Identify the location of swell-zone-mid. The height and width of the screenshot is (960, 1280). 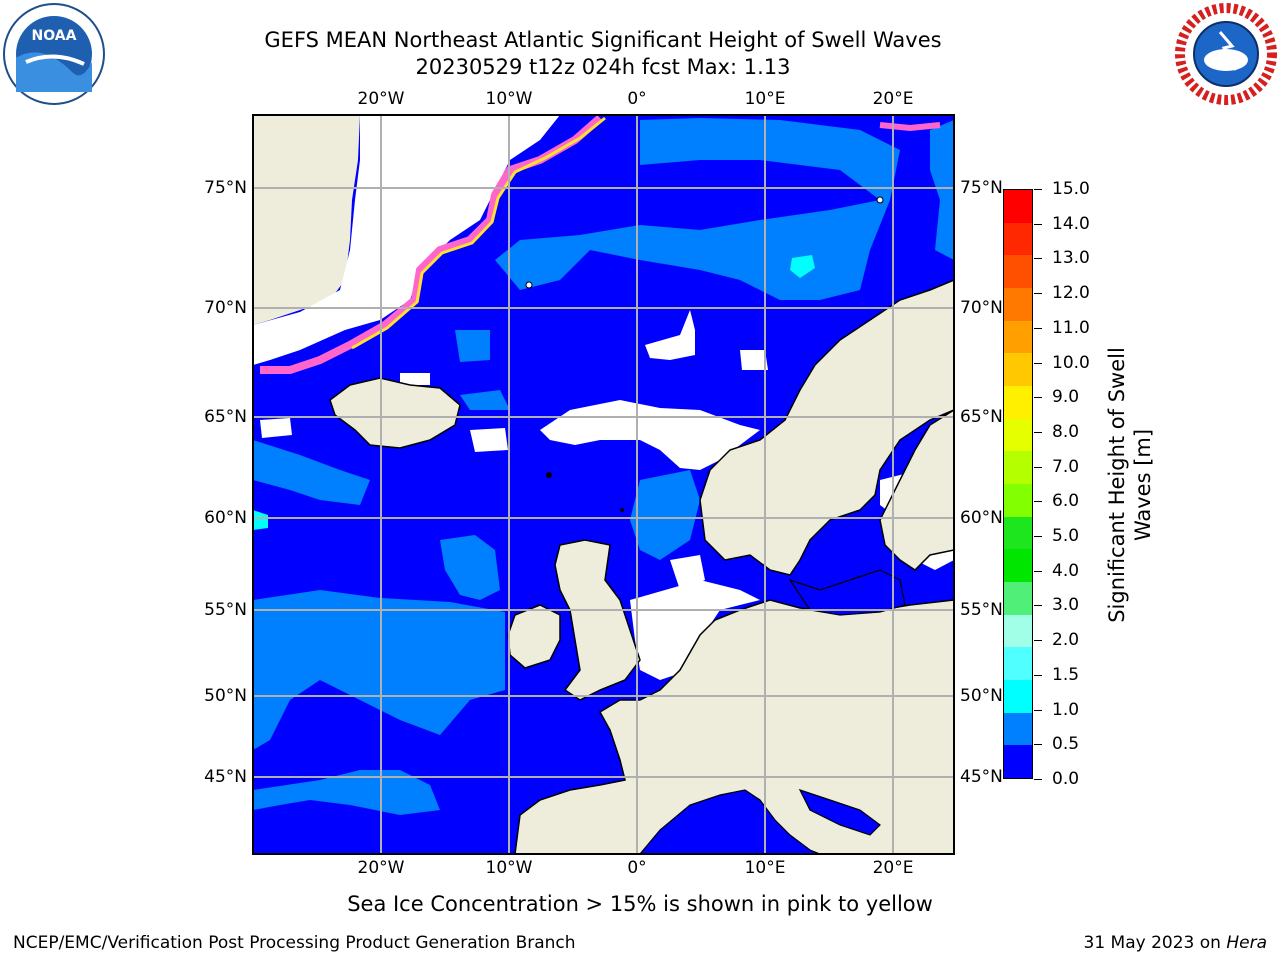
(472, 346).